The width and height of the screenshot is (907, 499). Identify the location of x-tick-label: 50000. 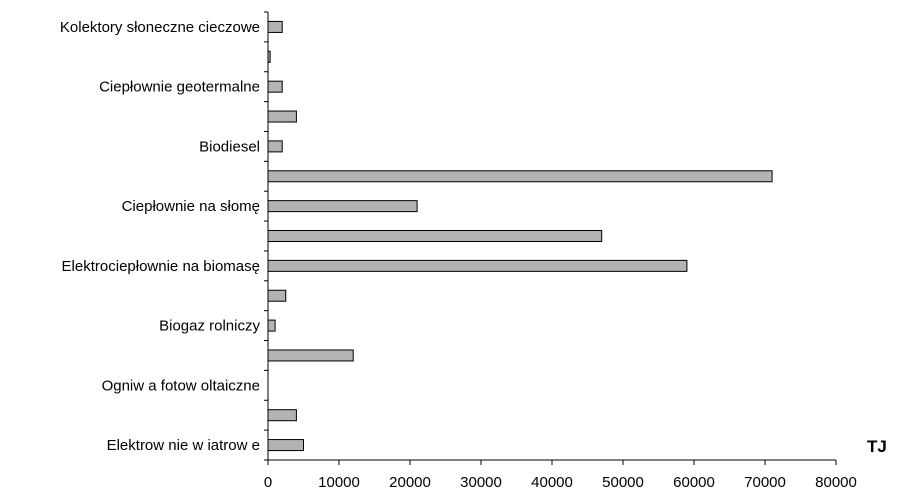
(623, 482).